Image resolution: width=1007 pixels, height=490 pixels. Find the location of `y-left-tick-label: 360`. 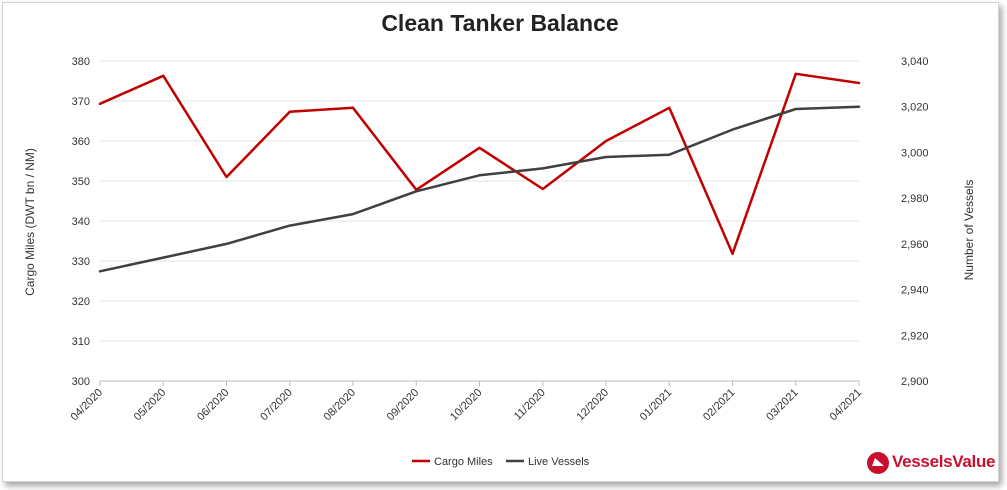

y-left-tick-label: 360 is located at coordinates (81, 142).